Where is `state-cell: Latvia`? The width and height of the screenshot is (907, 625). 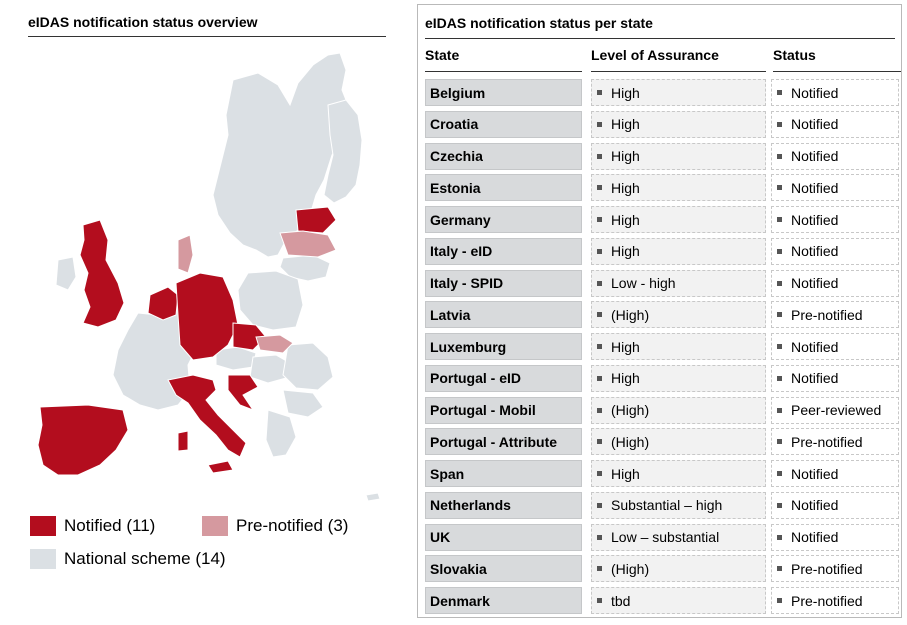 state-cell: Latvia is located at coordinates (503, 315).